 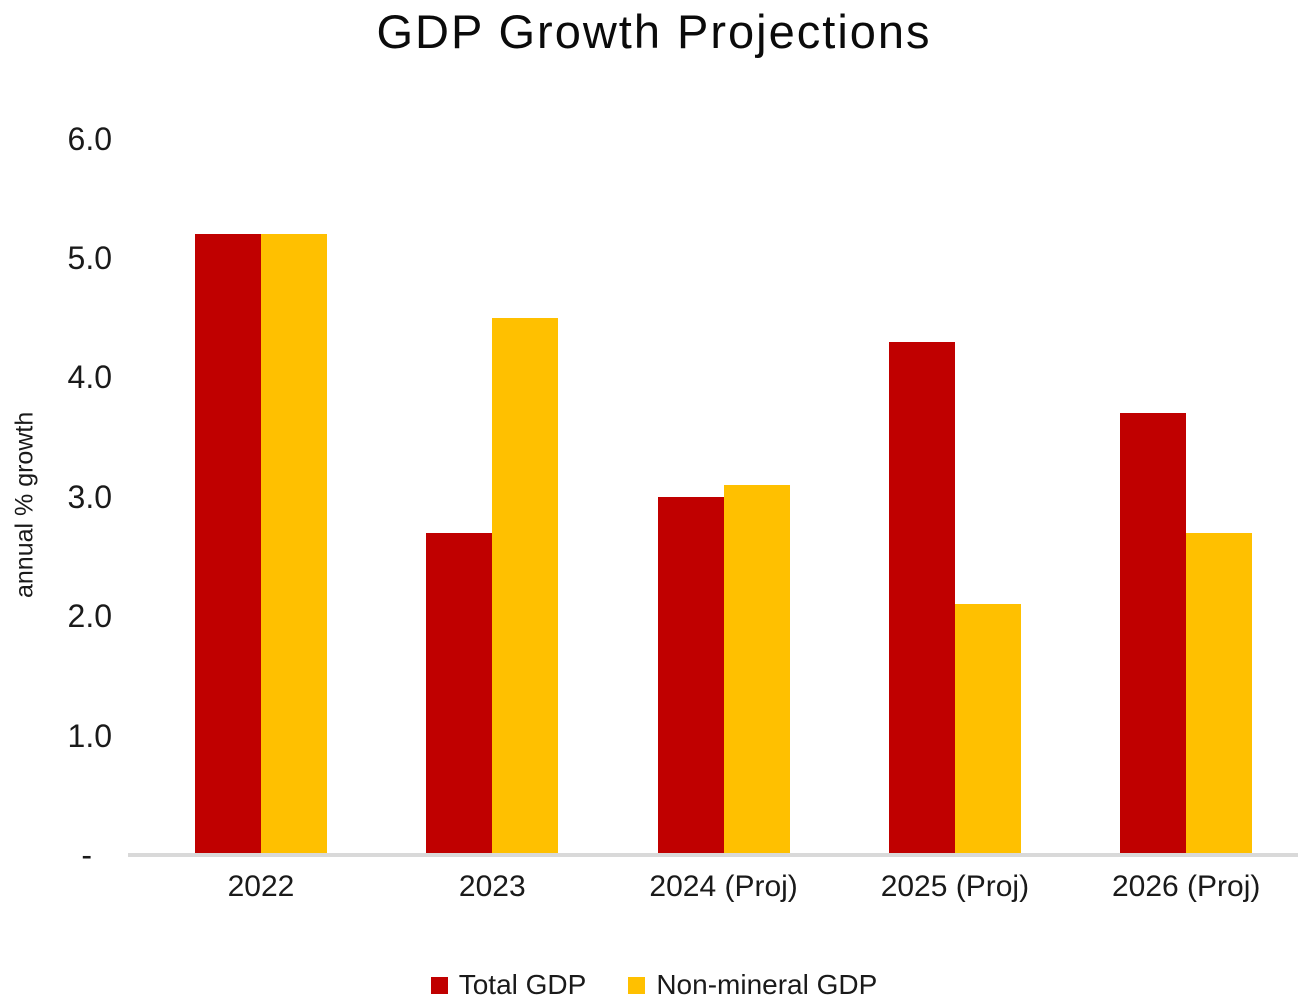 What do you see at coordinates (522, 984) in the screenshot?
I see `legend-label-total-gdp: Total GDP` at bounding box center [522, 984].